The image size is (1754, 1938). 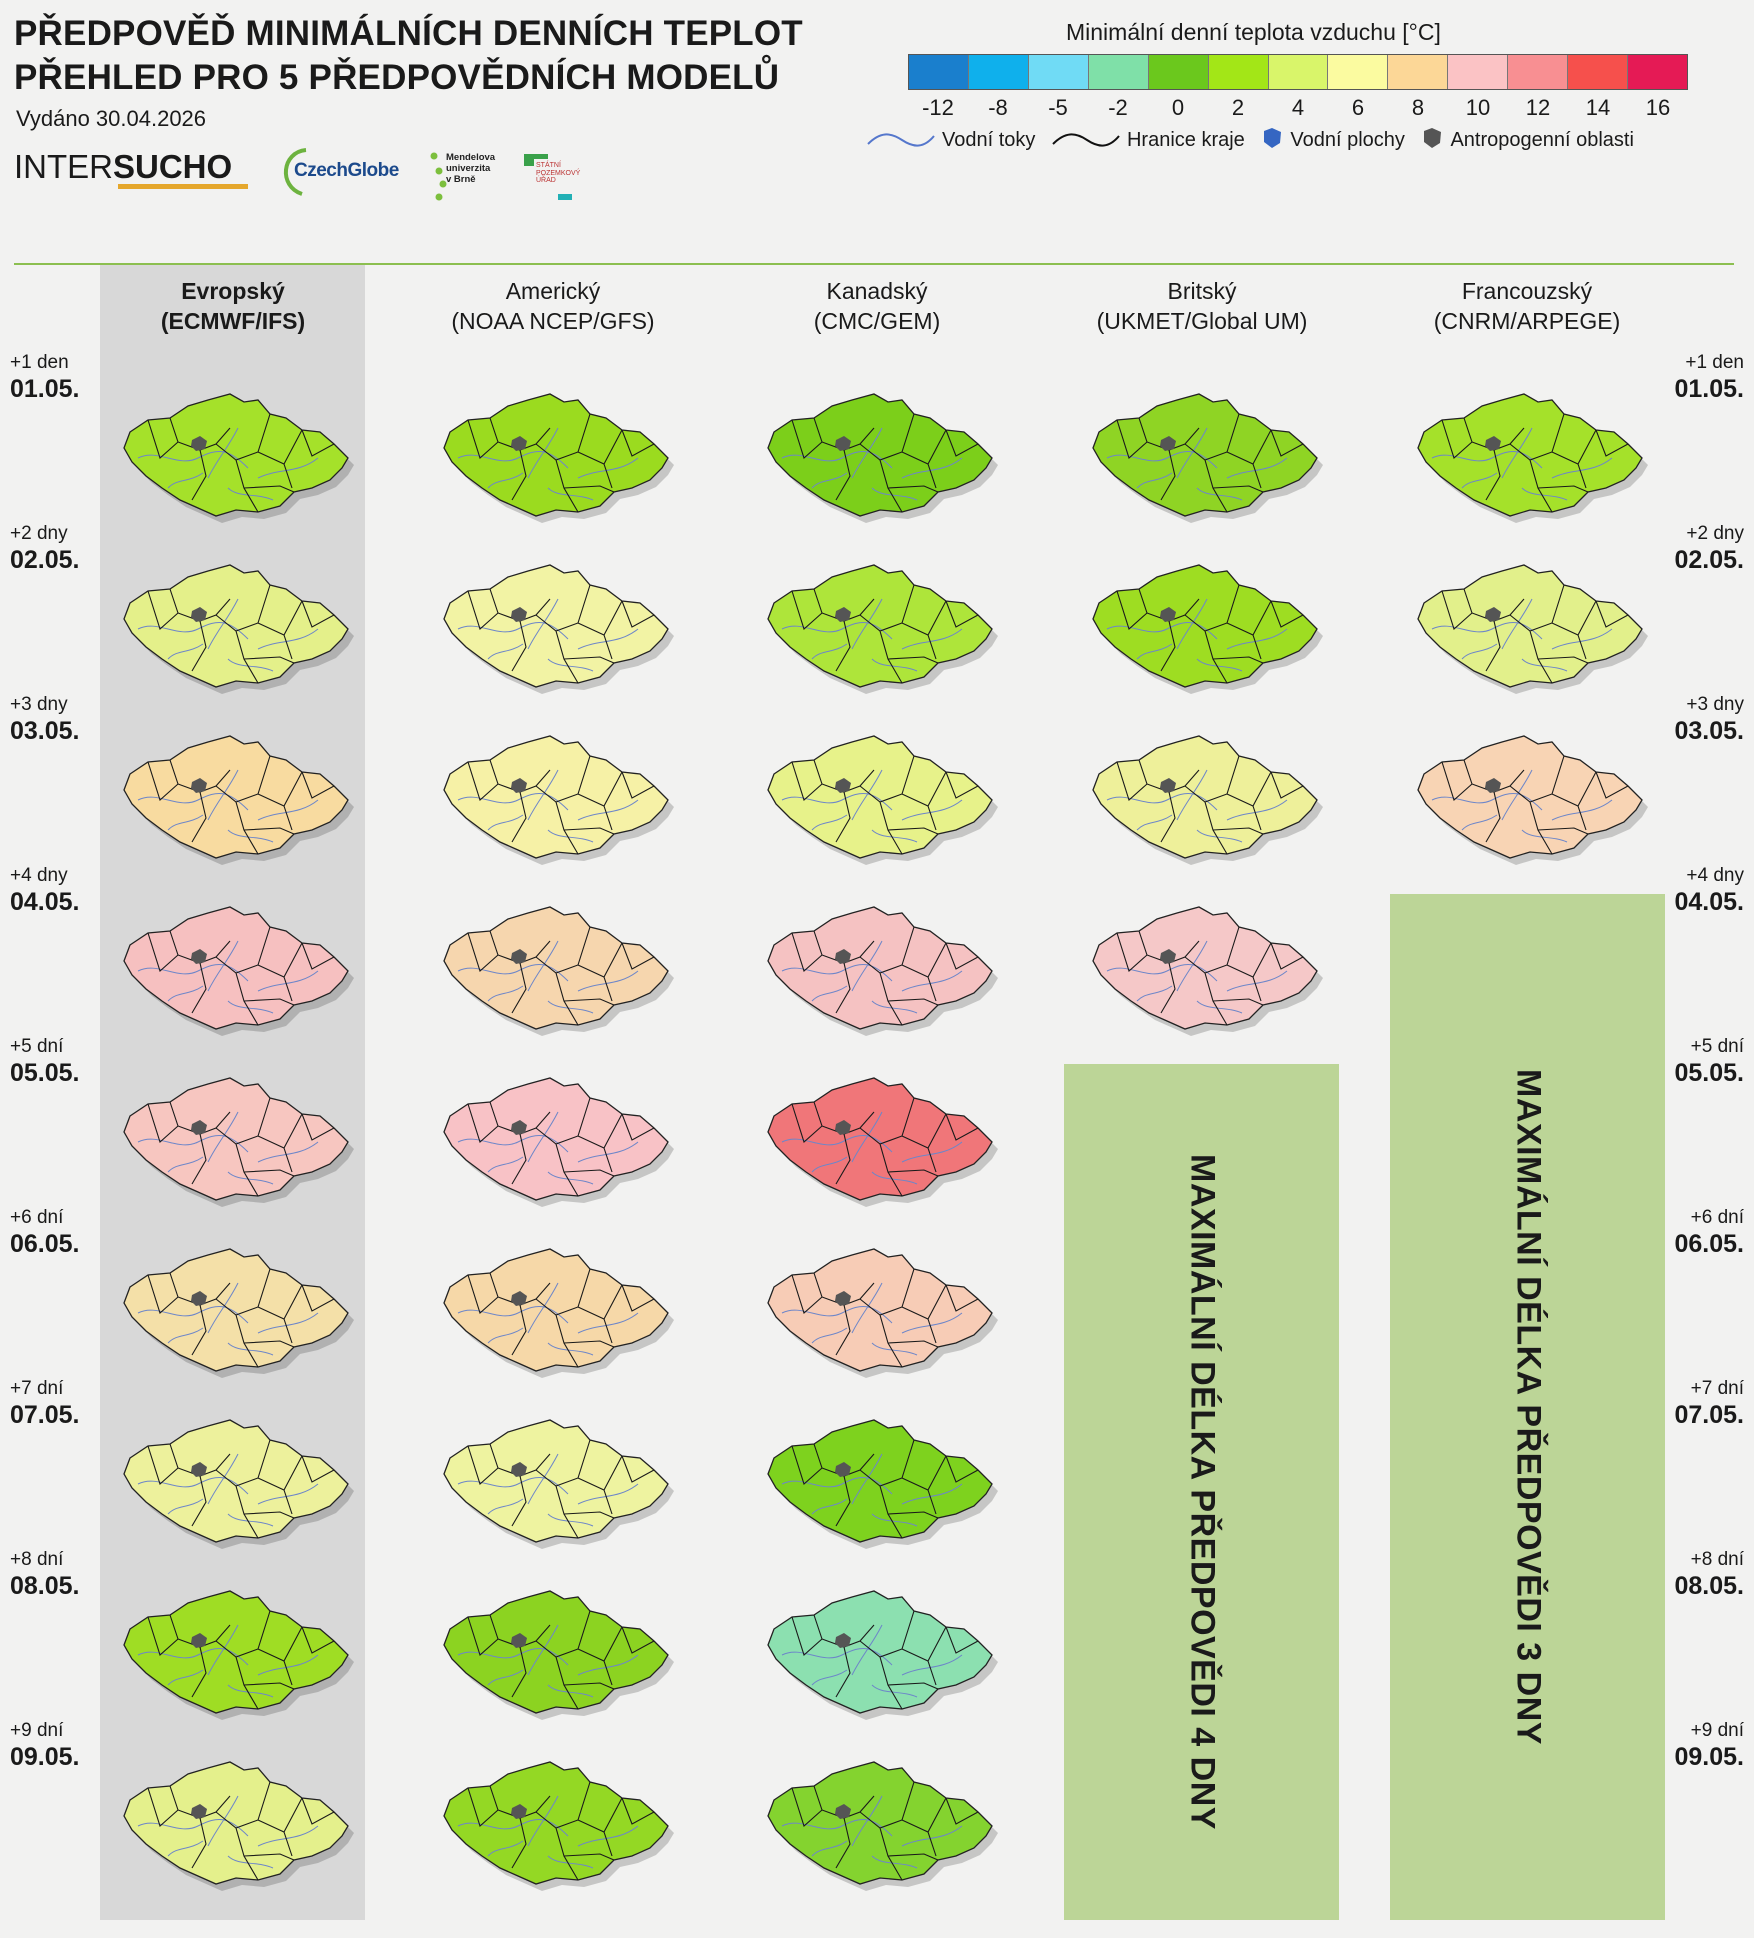 What do you see at coordinates (1058, 107) in the screenshot?
I see `legend-tick-label: -5` at bounding box center [1058, 107].